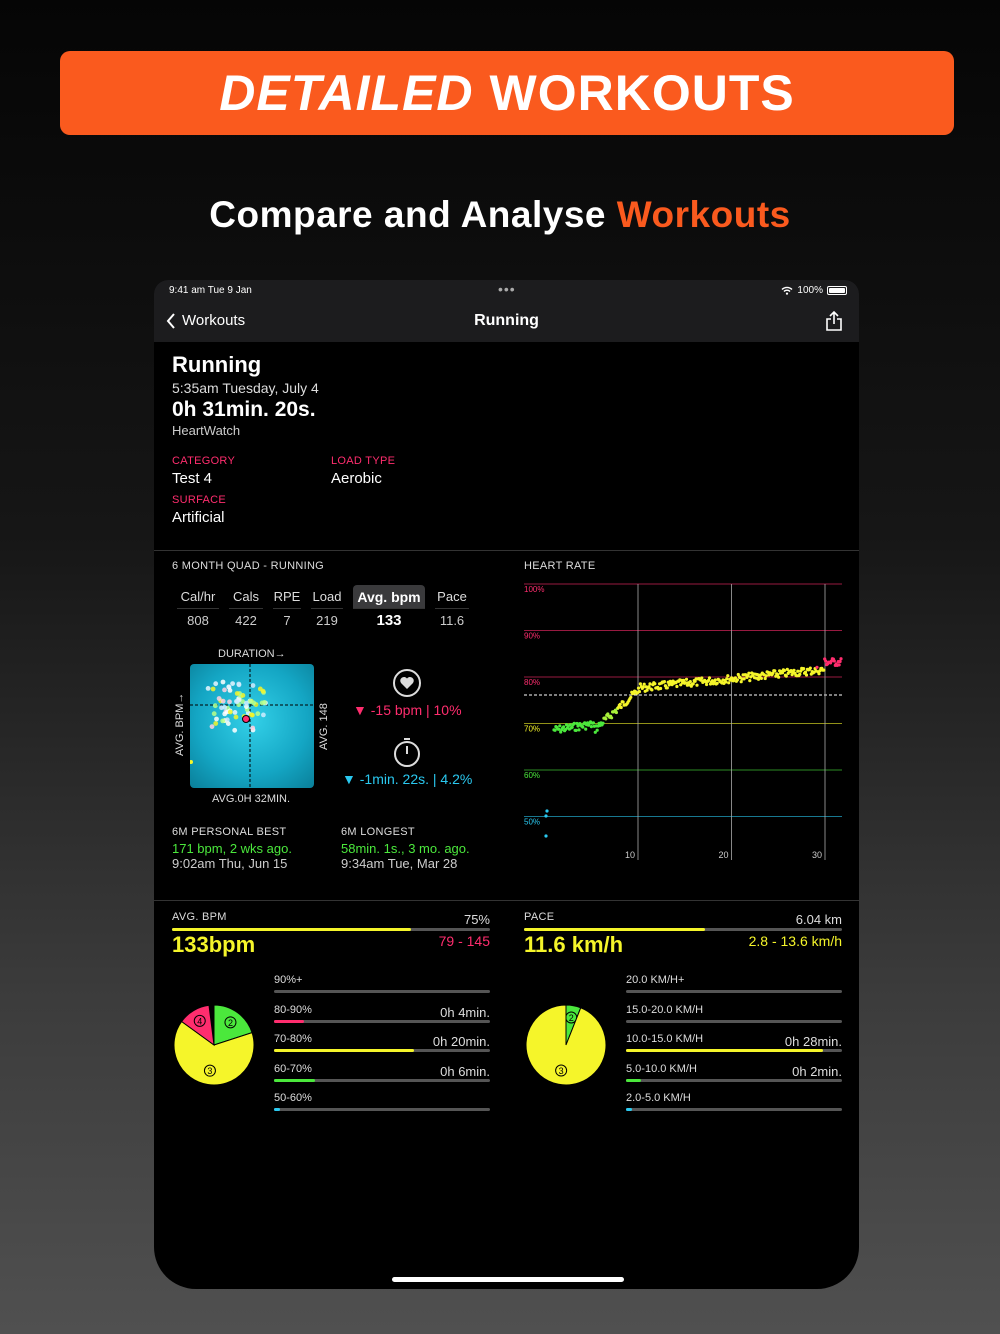 The image size is (1000, 1334). I want to click on bpm-zone-label: 70-80%, so click(293, 1039).